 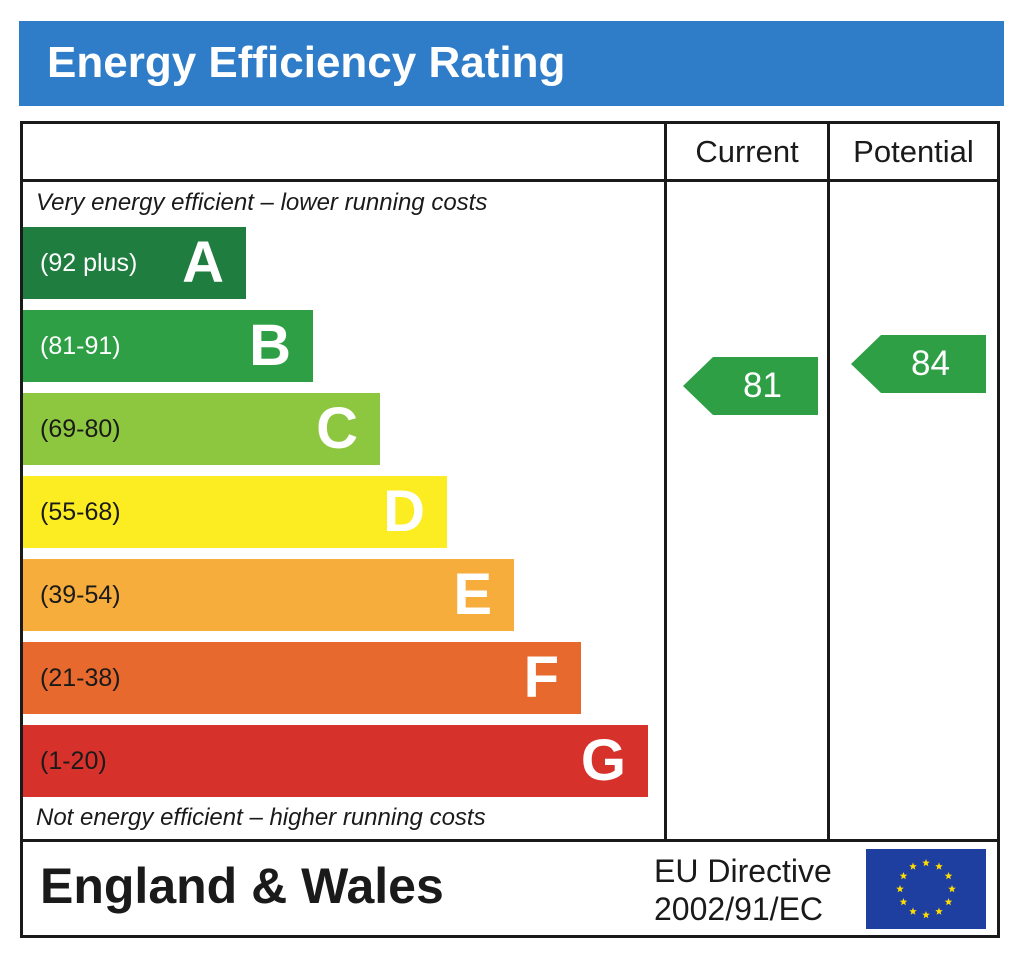 I want to click on band-e: (39-54) E, so click(x=268, y=595).